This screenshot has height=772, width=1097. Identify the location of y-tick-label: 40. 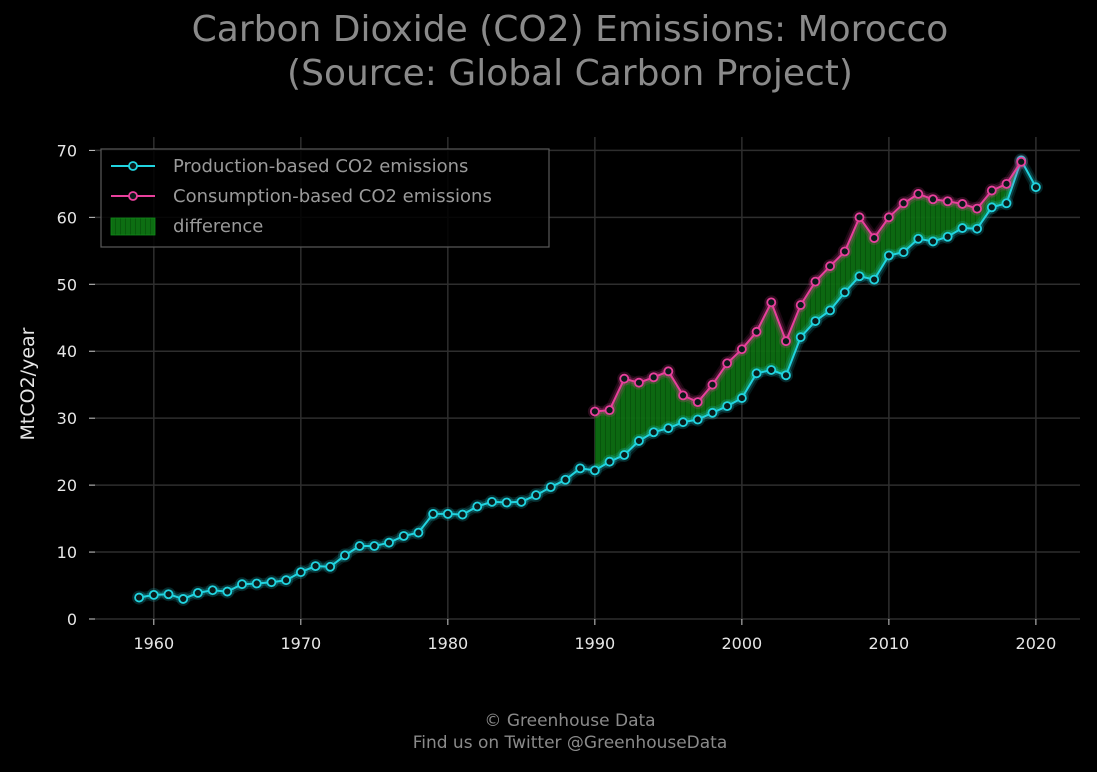
(67, 351).